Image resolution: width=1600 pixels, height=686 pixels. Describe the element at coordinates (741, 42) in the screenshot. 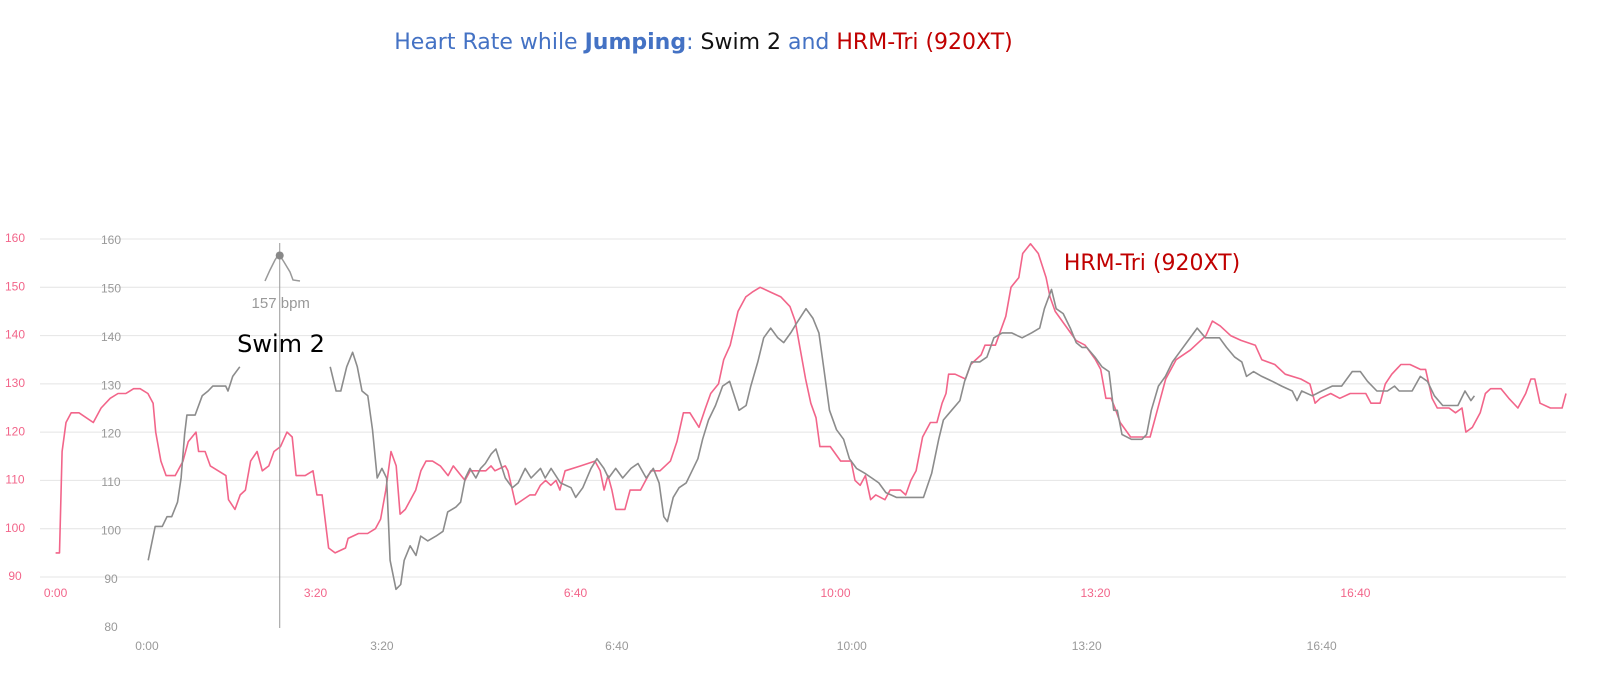

I see `title-part: Swim 2` at that location.